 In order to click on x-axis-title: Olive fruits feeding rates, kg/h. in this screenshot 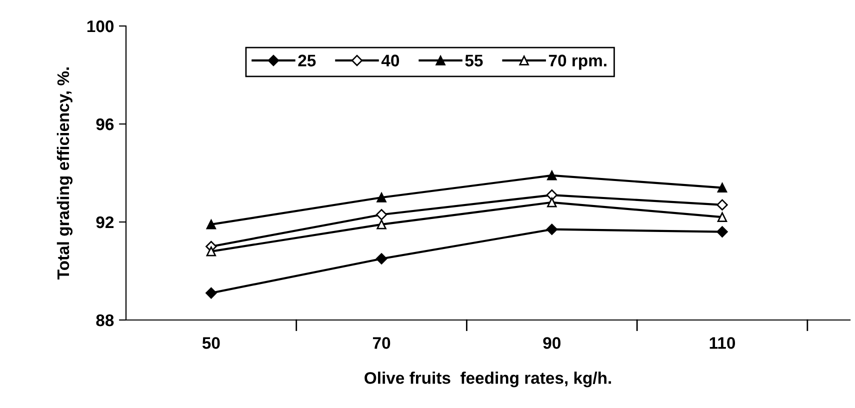, I will do `click(487, 380)`.